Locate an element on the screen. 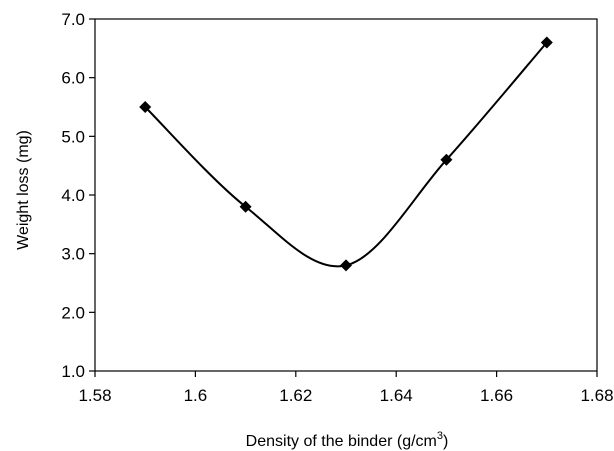  x-axis-title-sup: 3 is located at coordinates (440, 436).